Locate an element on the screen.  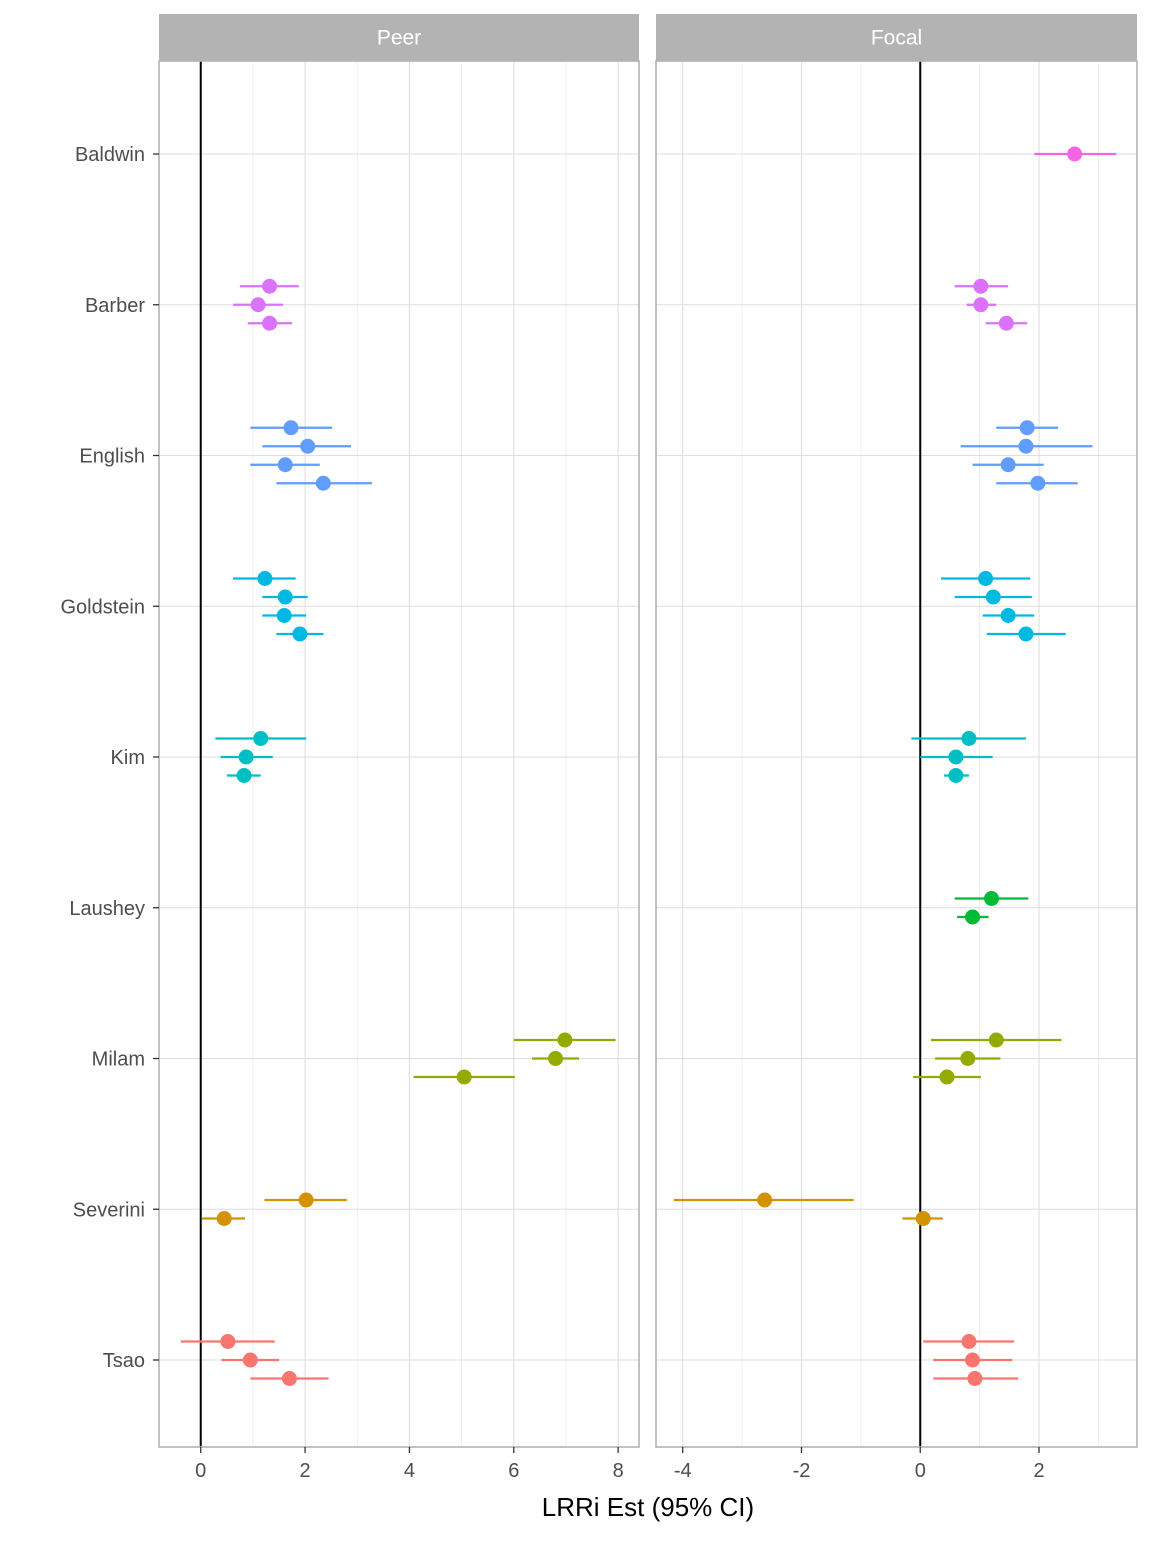
x-tick-label: -2 is located at coordinates (802, 1471).